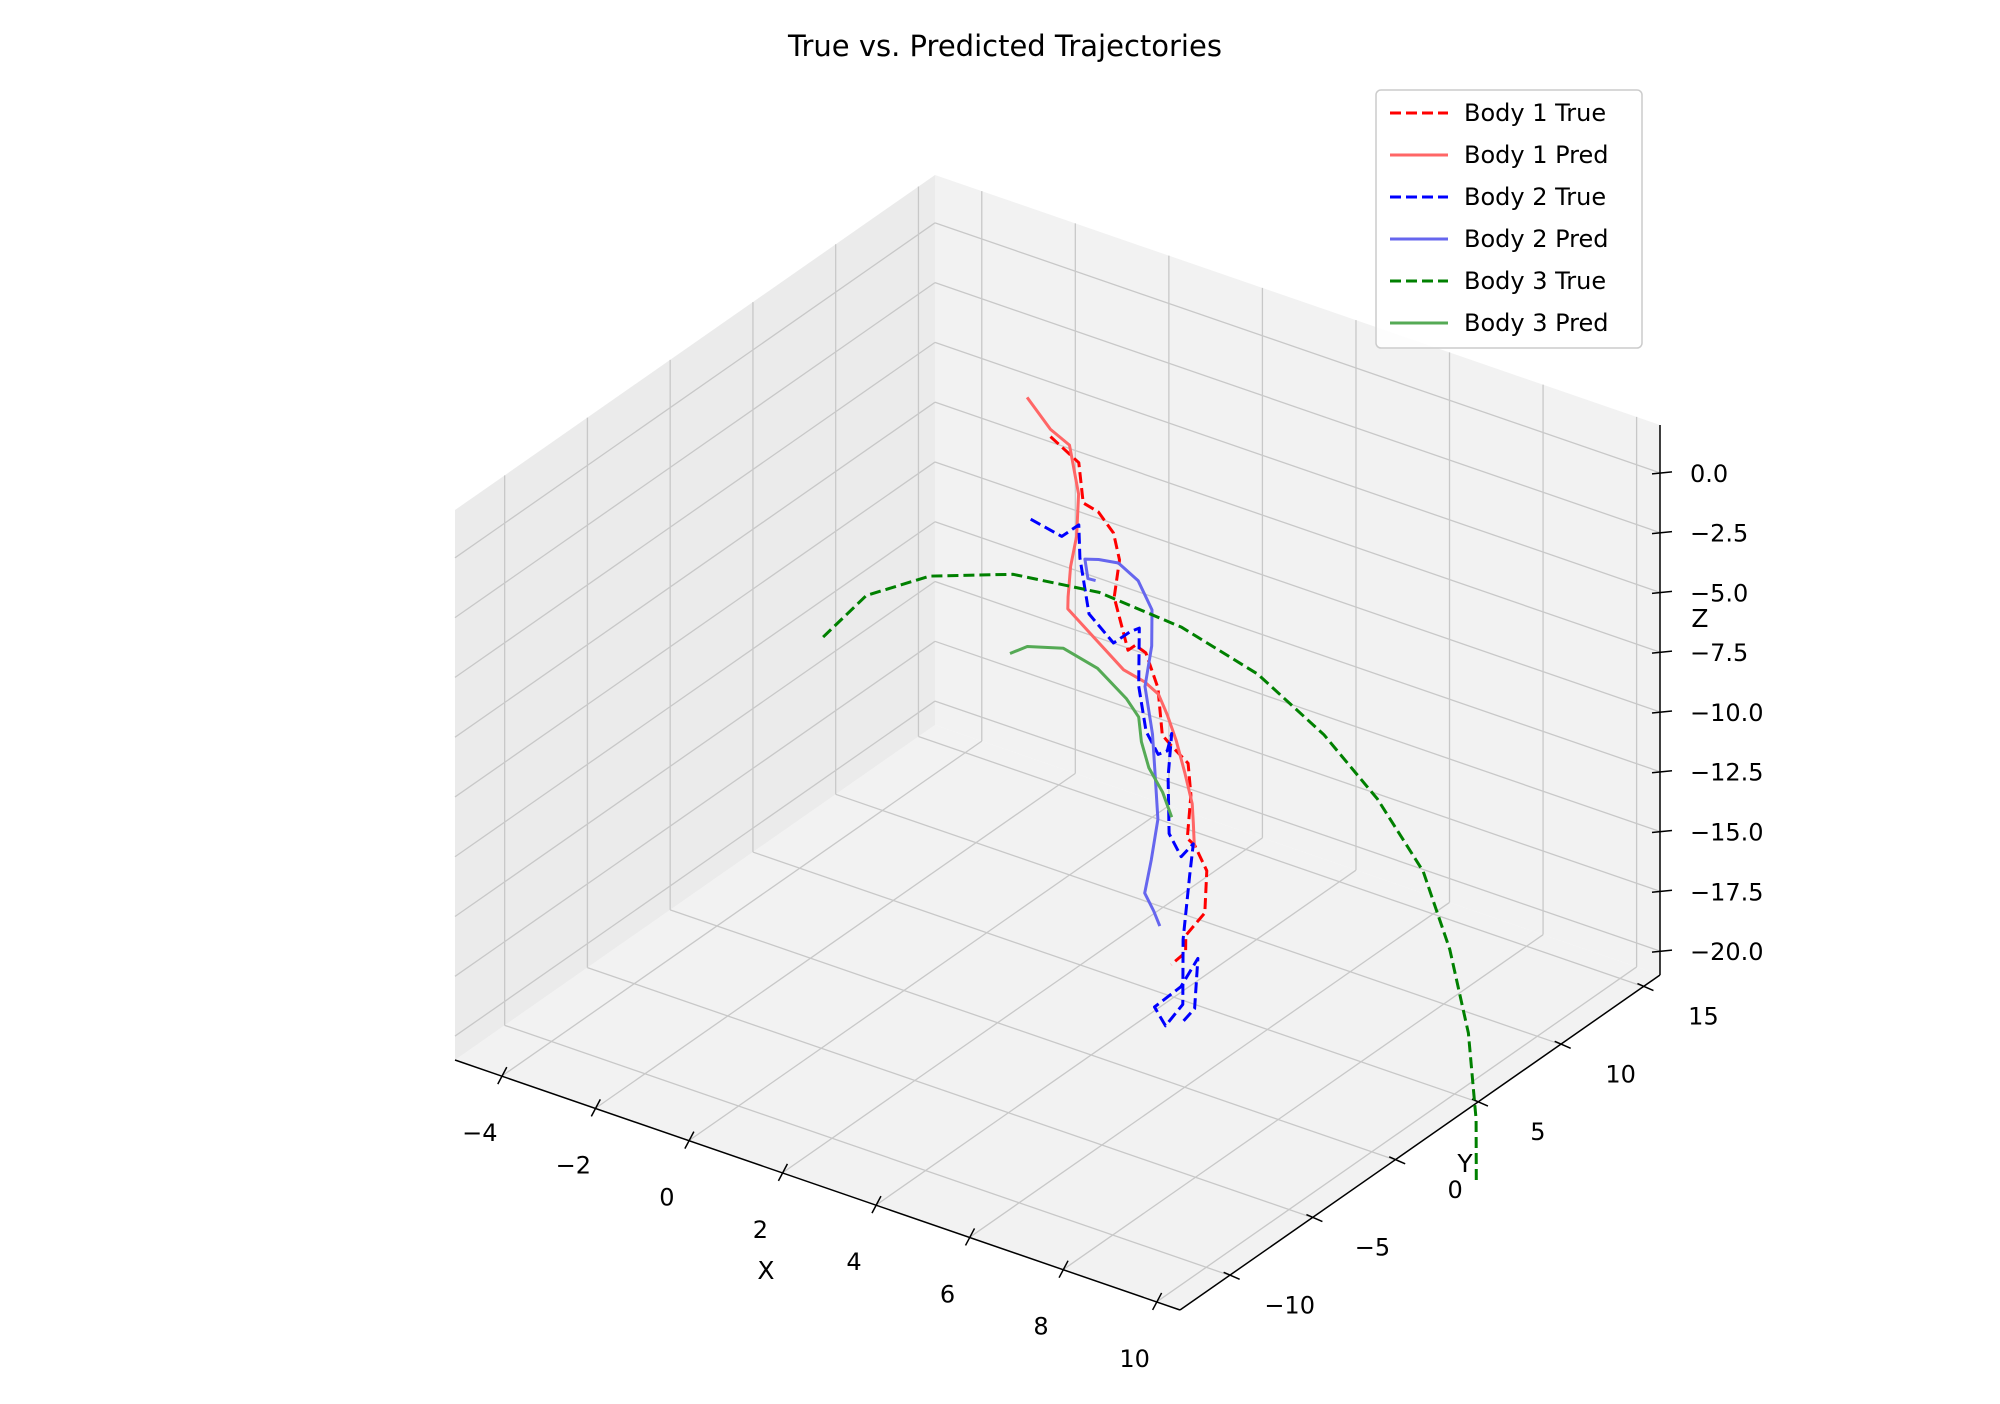  I want to click on z-tick-label: −7.5, so click(1719, 653).